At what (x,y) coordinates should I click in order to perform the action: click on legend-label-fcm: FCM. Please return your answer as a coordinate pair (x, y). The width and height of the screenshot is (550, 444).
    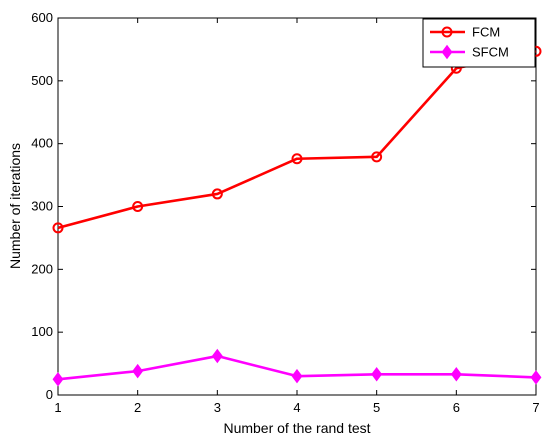
    Looking at the image, I should click on (486, 32).